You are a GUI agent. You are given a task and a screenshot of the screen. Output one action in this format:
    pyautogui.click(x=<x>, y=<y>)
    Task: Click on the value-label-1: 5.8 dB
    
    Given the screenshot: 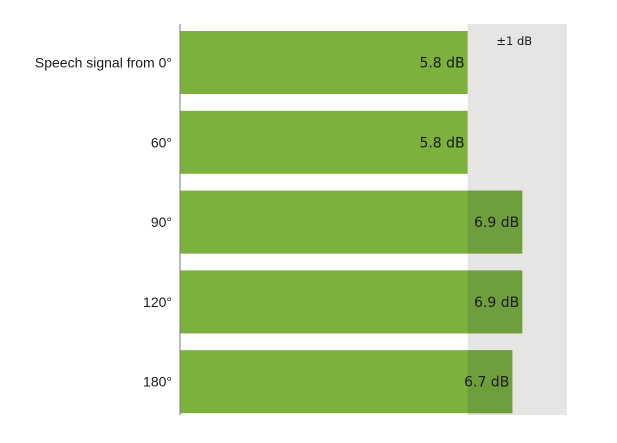 What is the action you would take?
    pyautogui.click(x=441, y=143)
    